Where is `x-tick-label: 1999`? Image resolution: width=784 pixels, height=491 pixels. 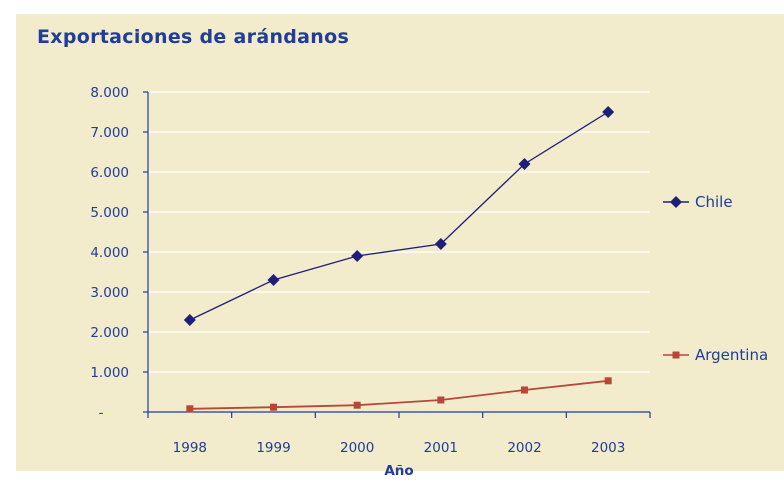
x-tick-label: 1999 is located at coordinates (273, 448).